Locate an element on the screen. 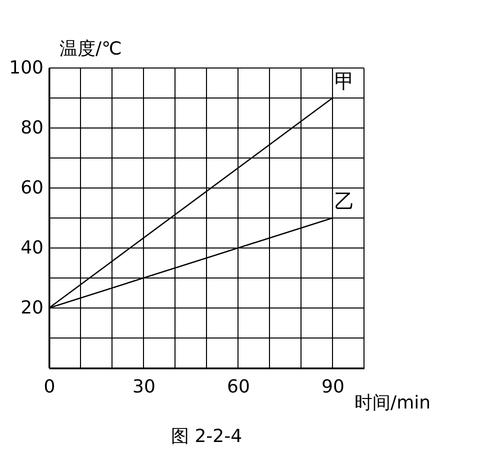 Image resolution: width=500 pixels, height=464 pixels. y-axis-title: 温度/℃ is located at coordinates (91, 49).